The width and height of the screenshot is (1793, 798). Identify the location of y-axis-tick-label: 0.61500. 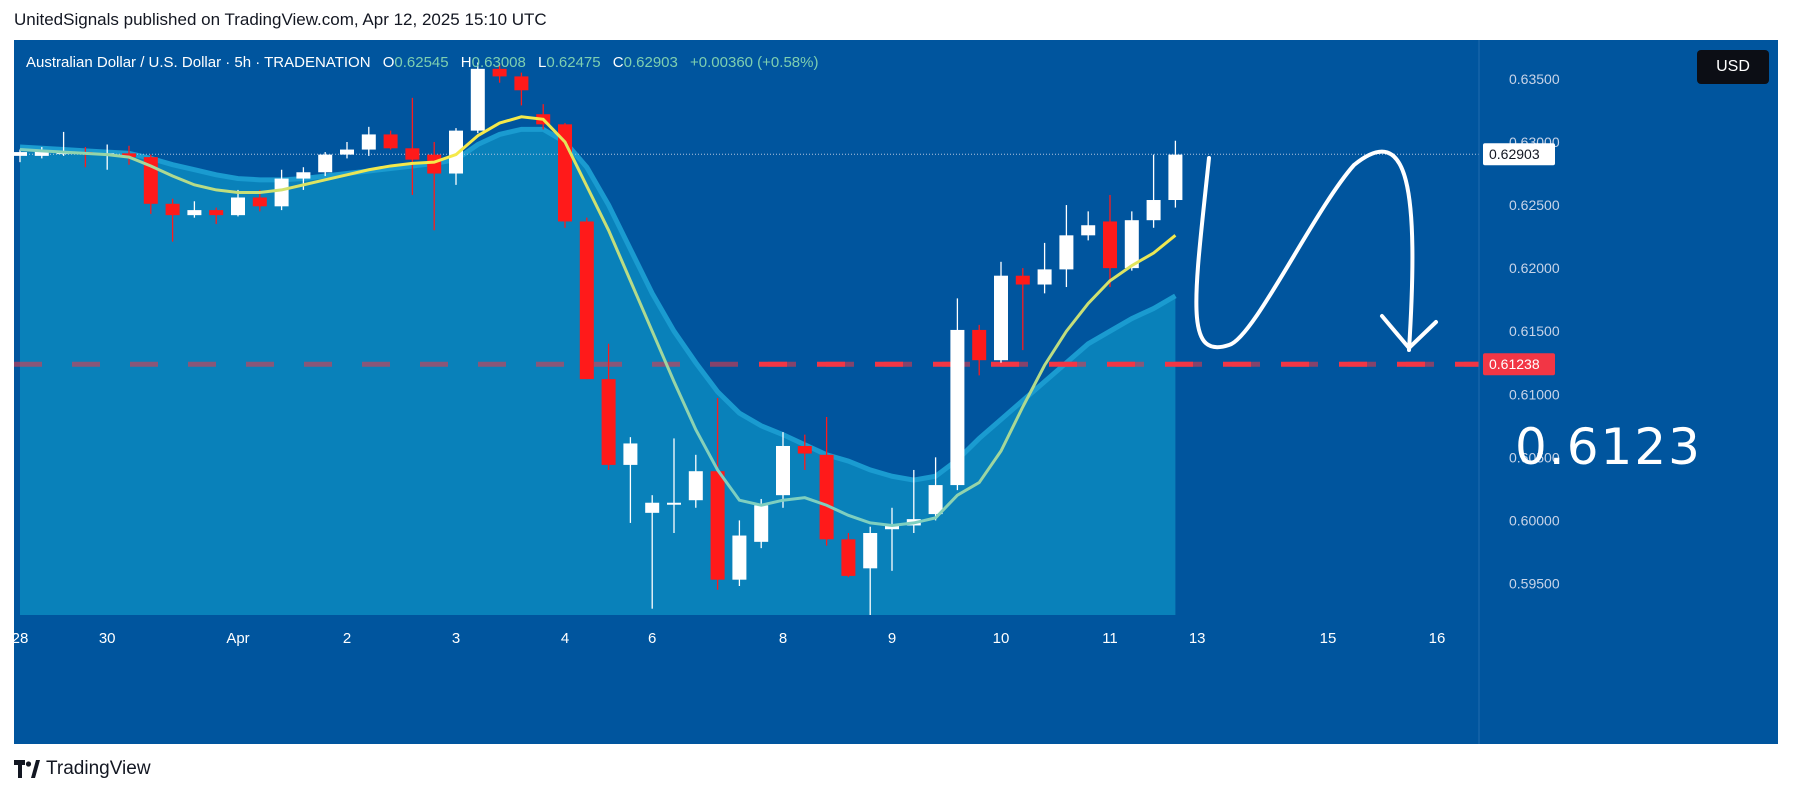
(1534, 331).